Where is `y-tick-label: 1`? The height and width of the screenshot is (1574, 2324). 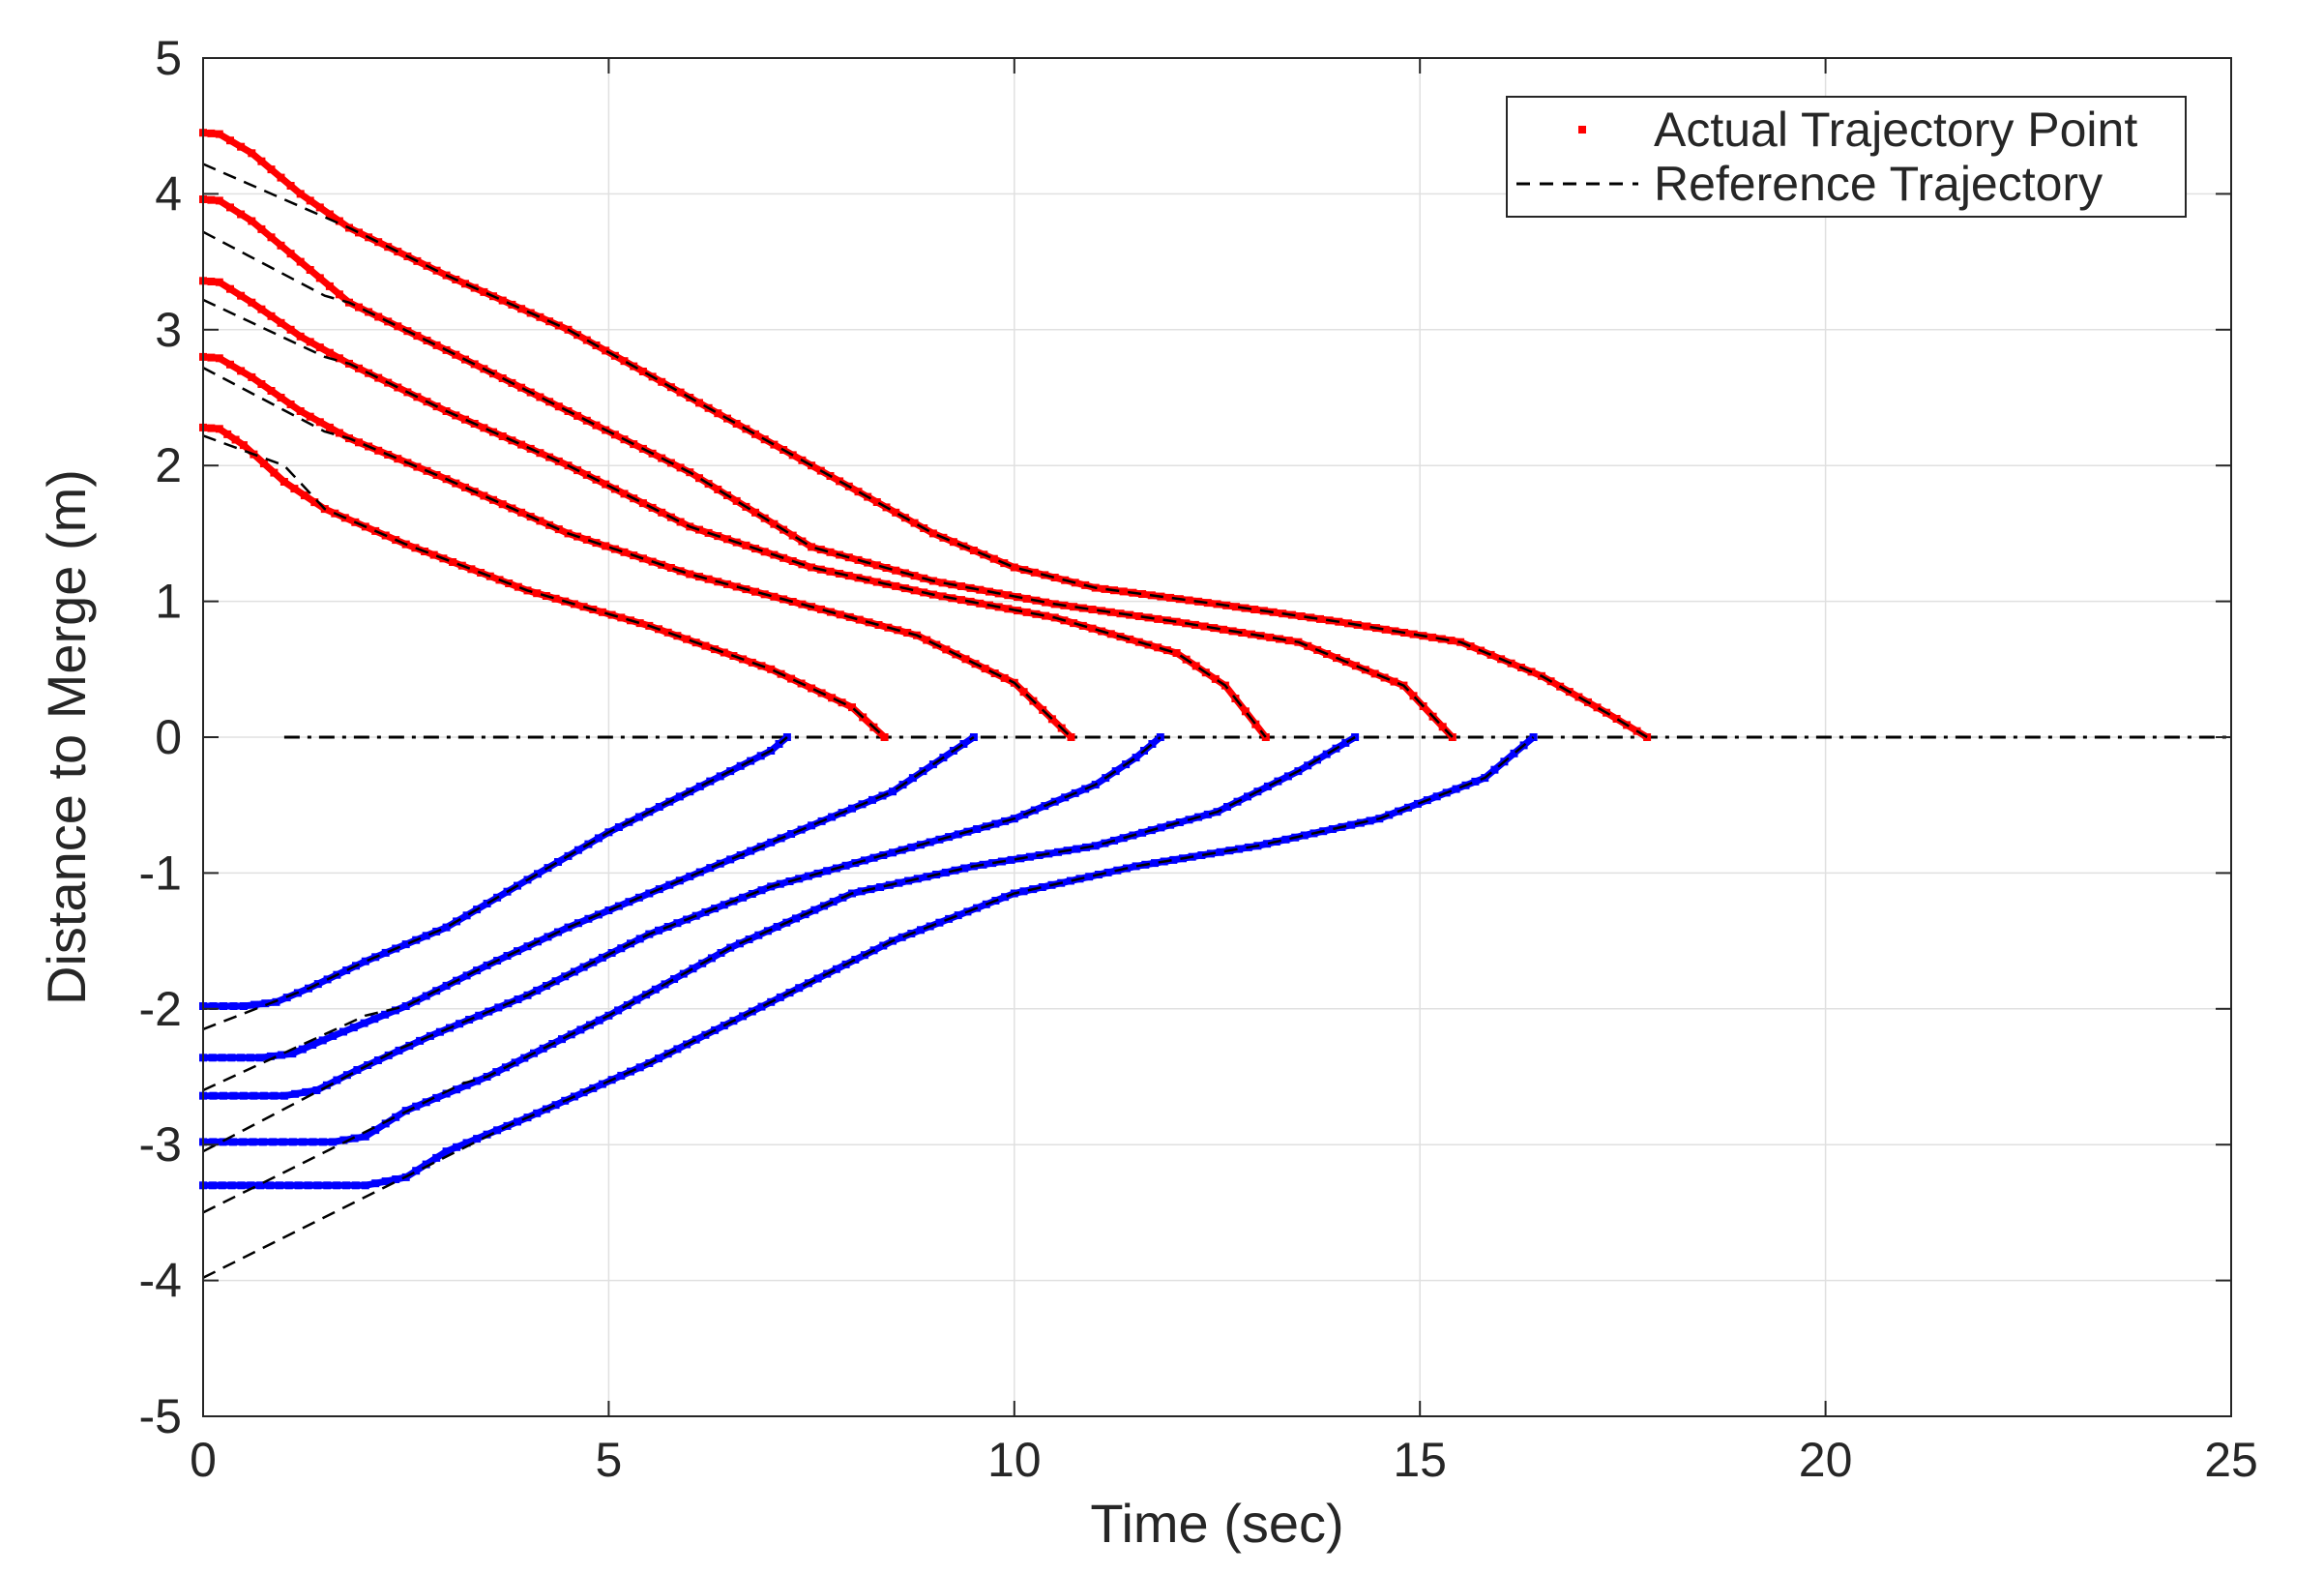
y-tick-label: 1 is located at coordinates (168, 602).